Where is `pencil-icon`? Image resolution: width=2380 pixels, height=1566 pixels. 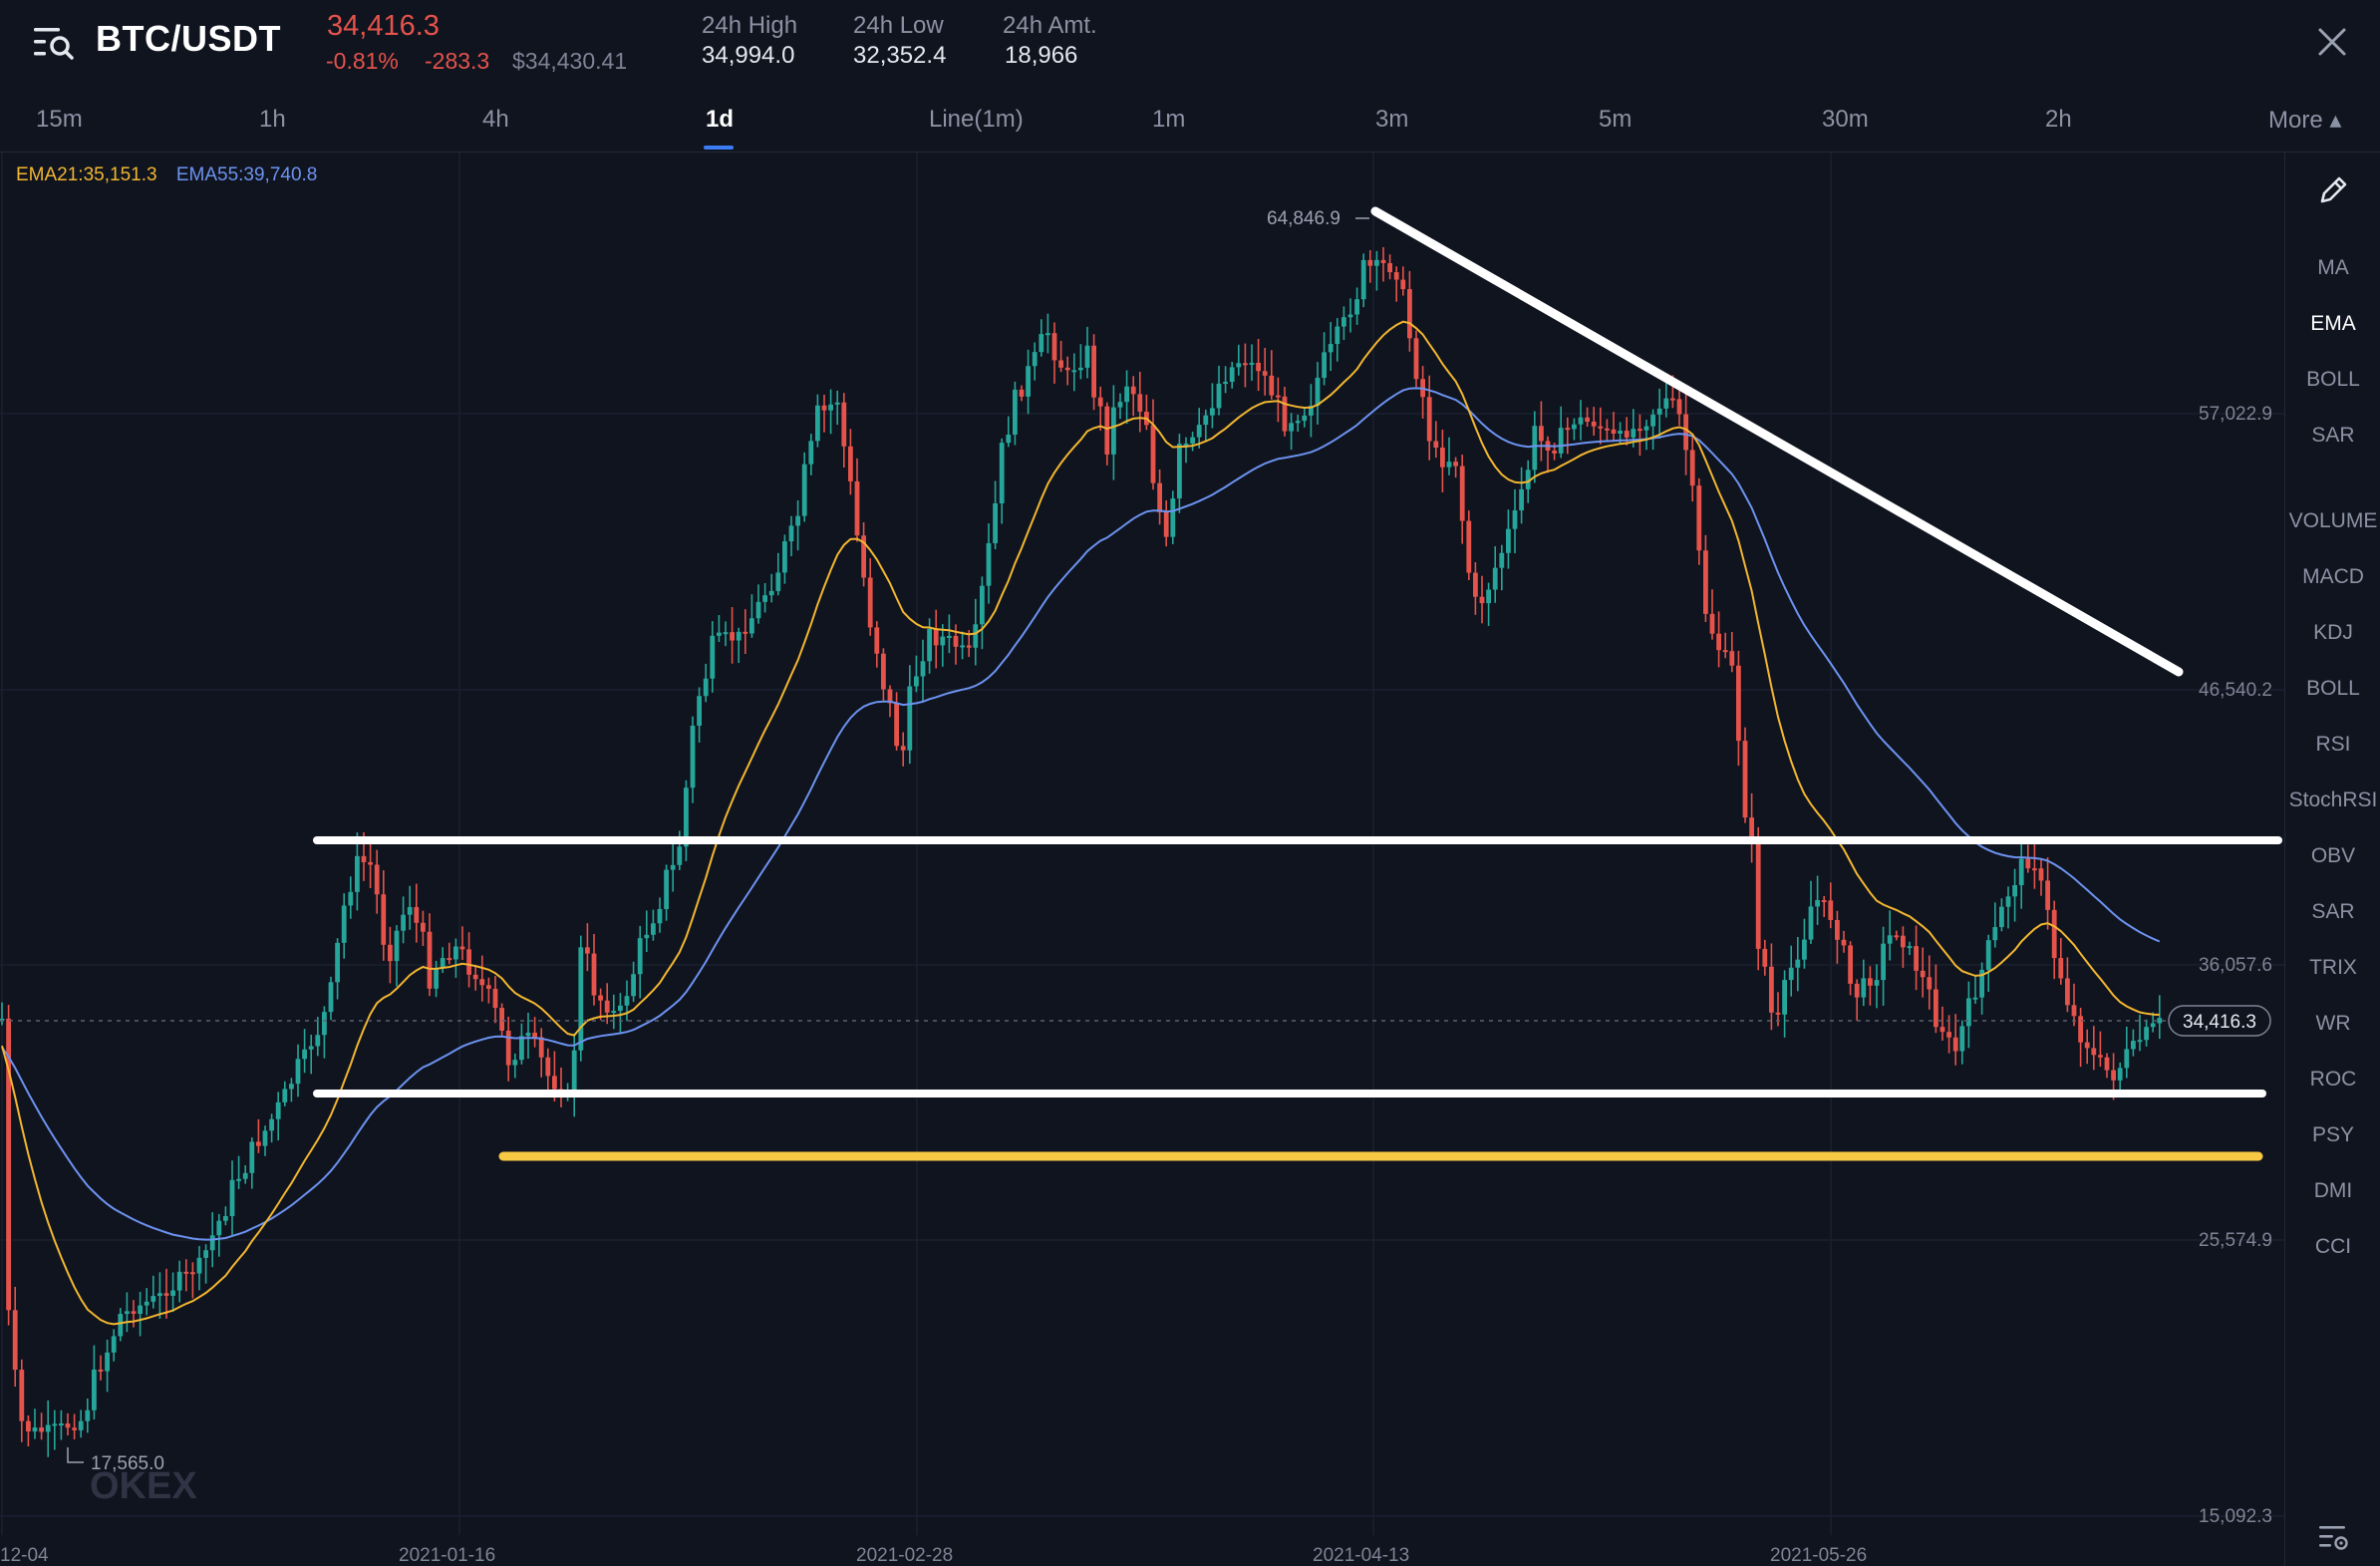 pencil-icon is located at coordinates (2333, 190).